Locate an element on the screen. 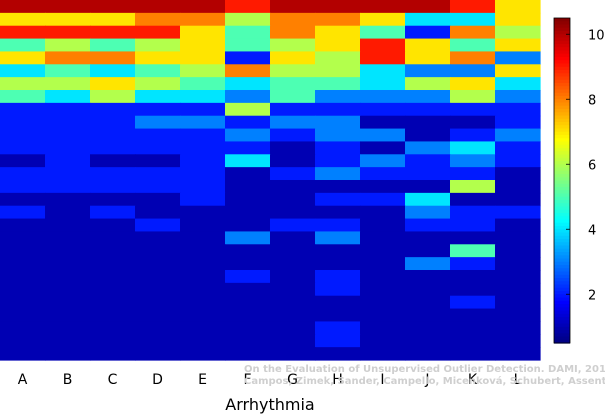  x-tick-label: H is located at coordinates (337, 380).